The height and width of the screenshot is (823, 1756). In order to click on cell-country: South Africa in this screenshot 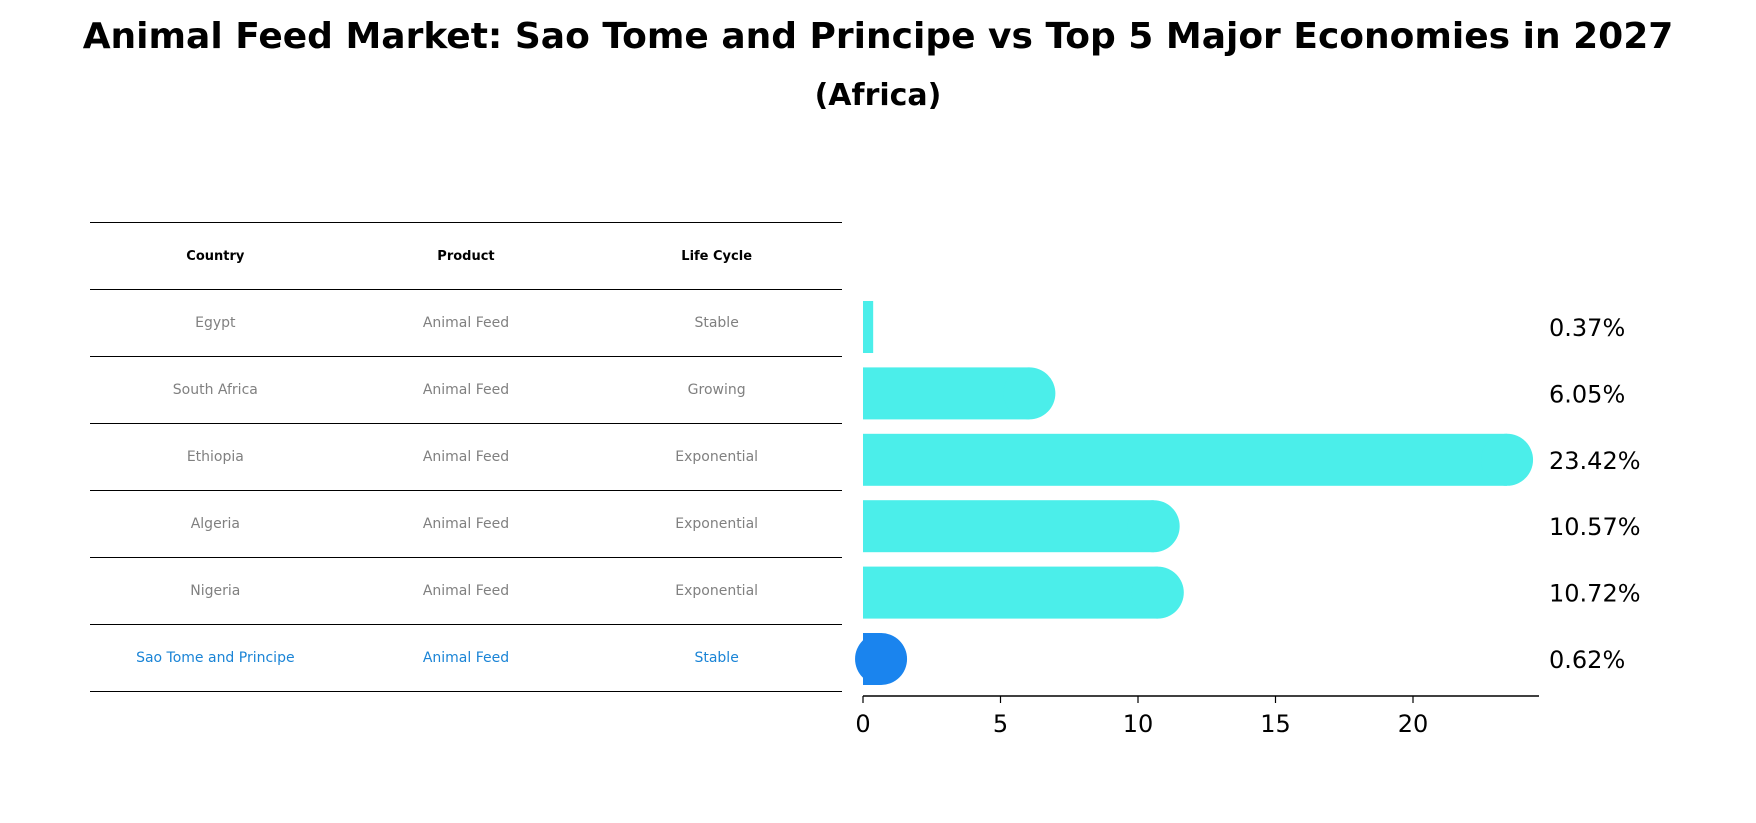, I will do `click(215, 390)`.